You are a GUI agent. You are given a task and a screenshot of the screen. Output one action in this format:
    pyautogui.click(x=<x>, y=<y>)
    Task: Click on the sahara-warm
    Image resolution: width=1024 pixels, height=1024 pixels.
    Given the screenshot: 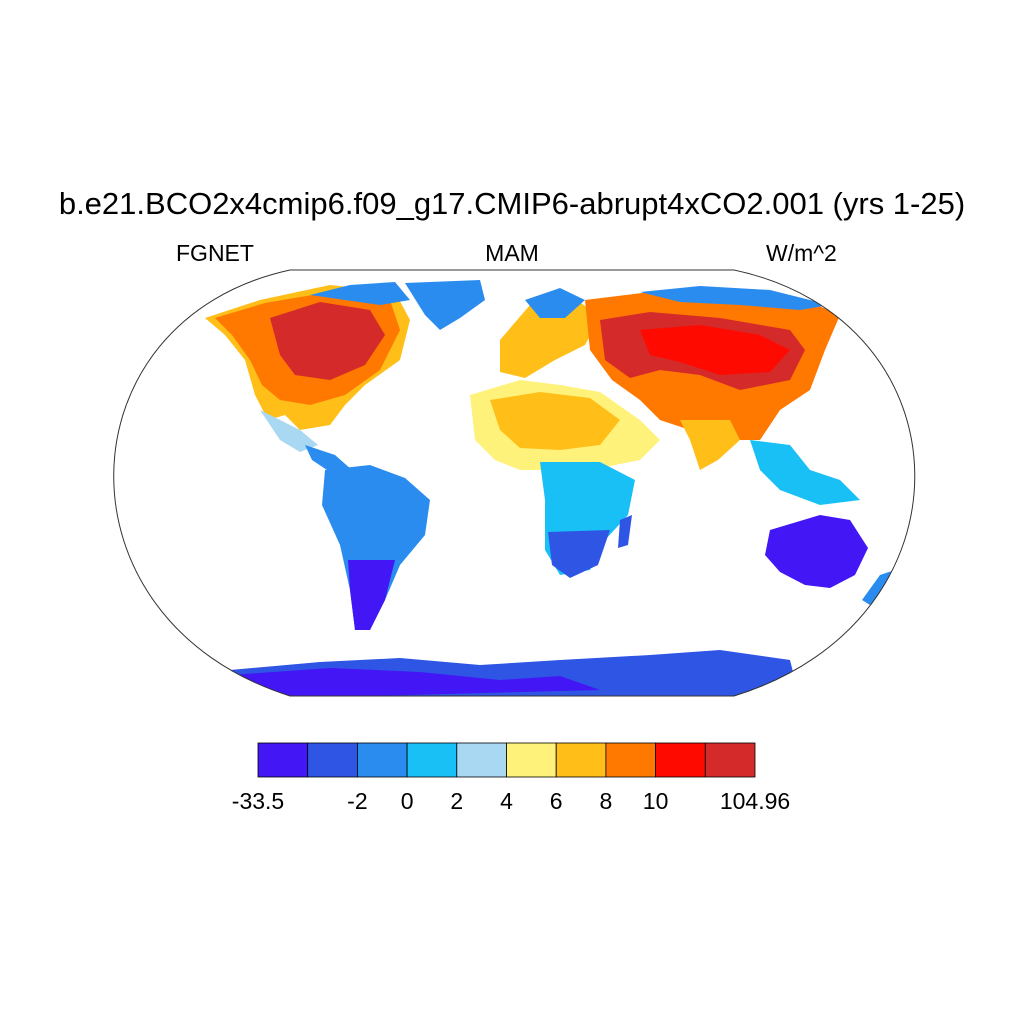 What is the action you would take?
    pyautogui.click(x=555, y=421)
    